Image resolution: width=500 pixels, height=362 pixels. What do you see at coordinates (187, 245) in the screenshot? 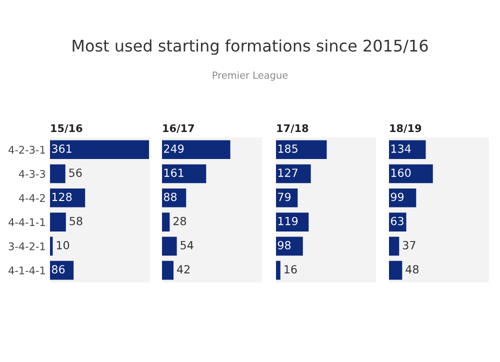
I see `data-label: 54` at bounding box center [187, 245].